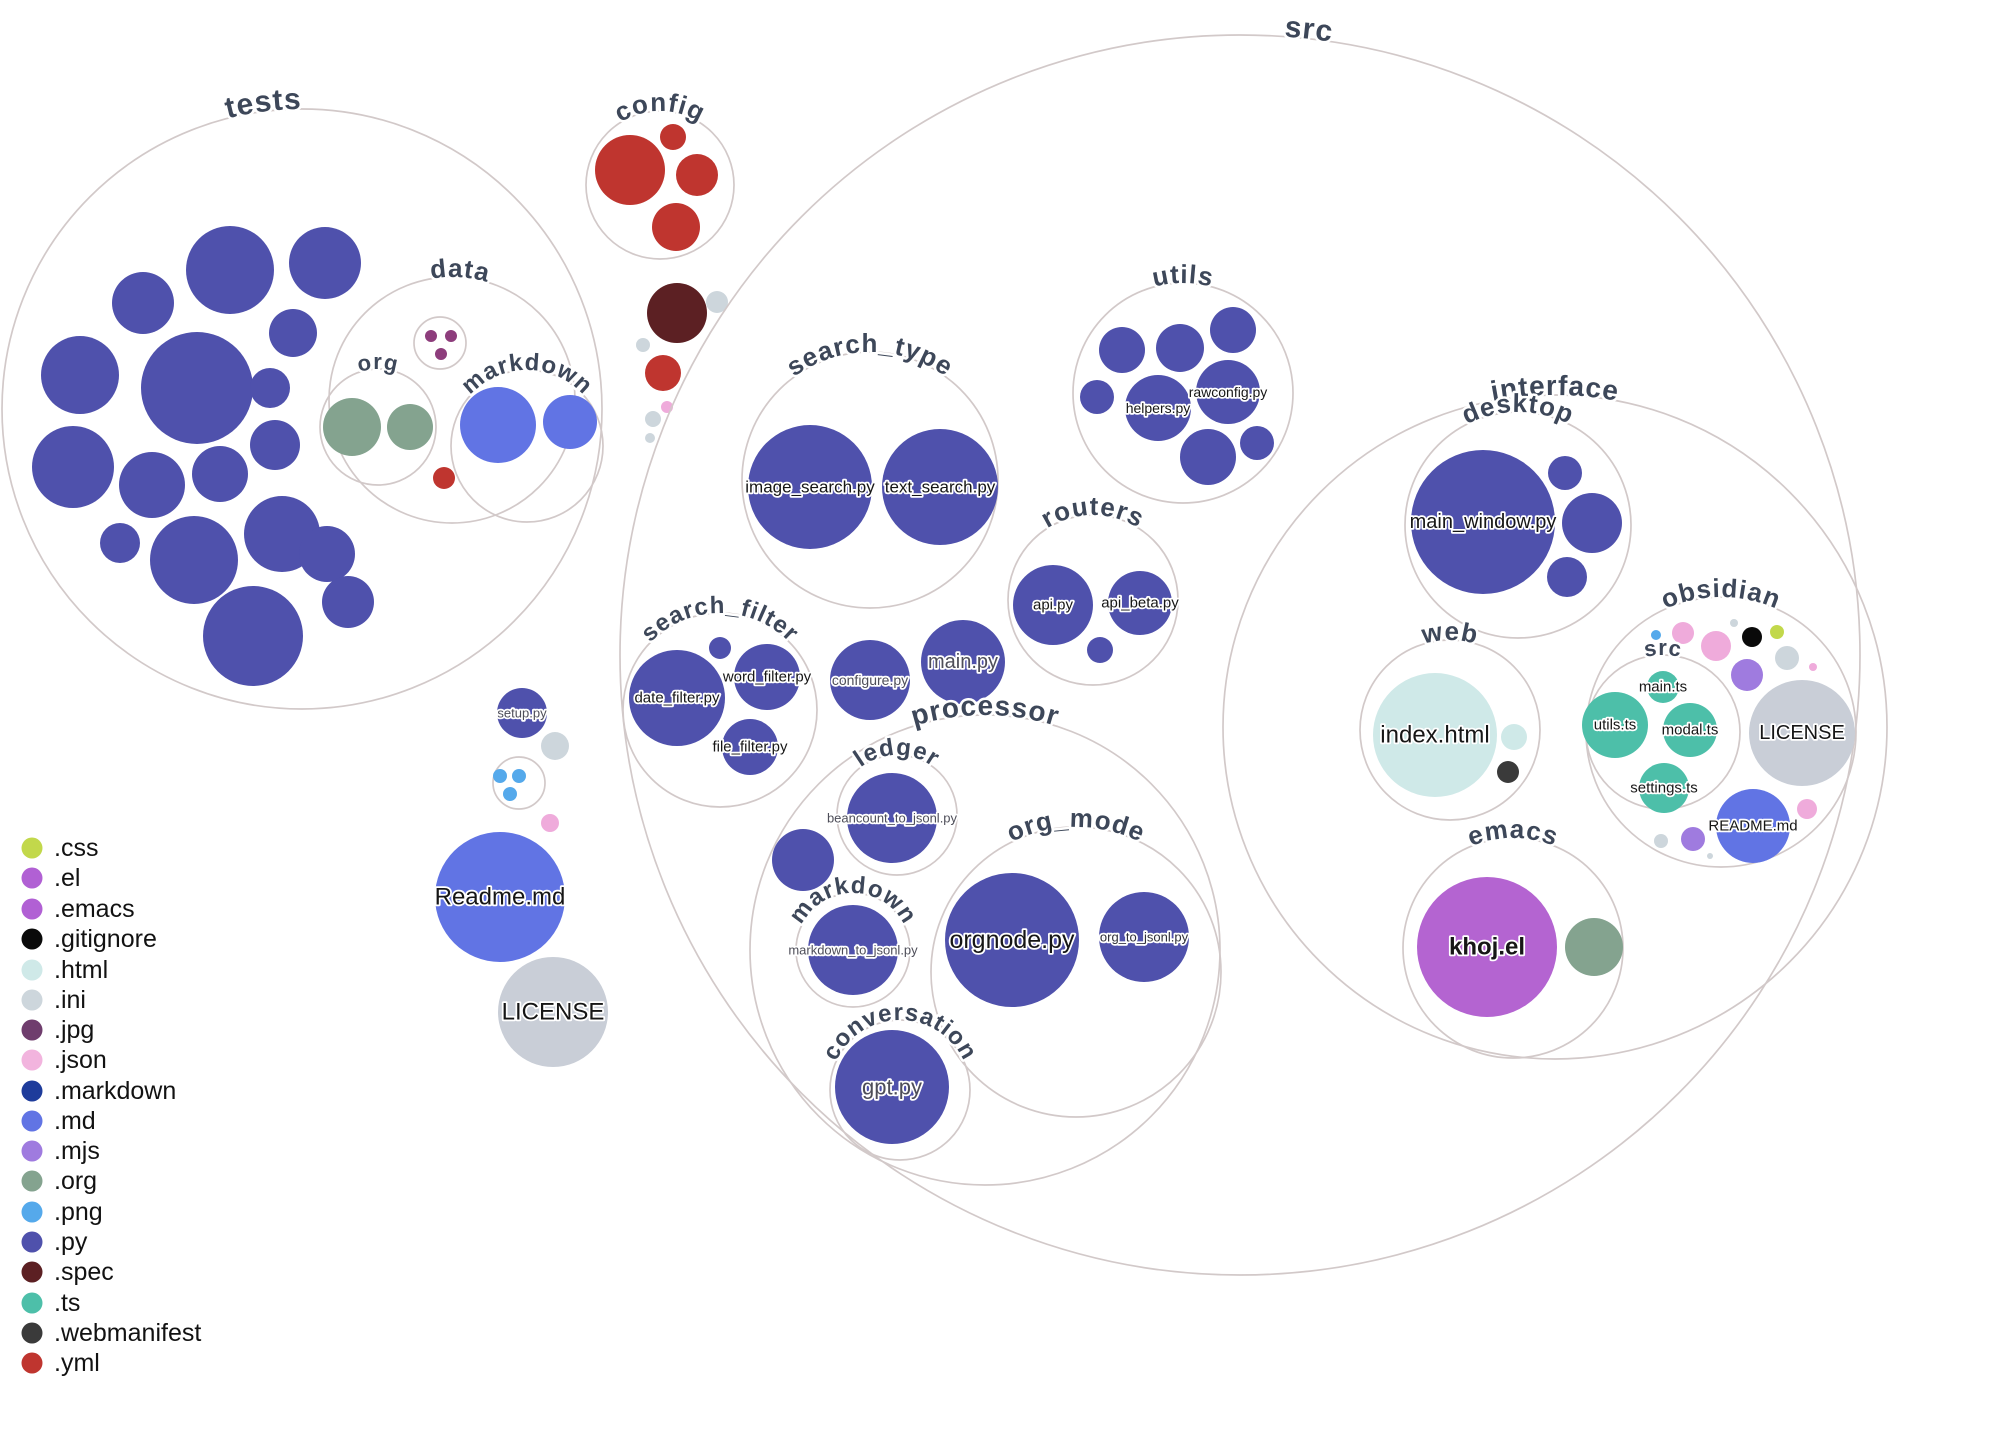 Image resolution: width=1995 pixels, height=1451 pixels. Describe the element at coordinates (59, 1181) in the screenshot. I see `legend-item-org: .org` at that location.